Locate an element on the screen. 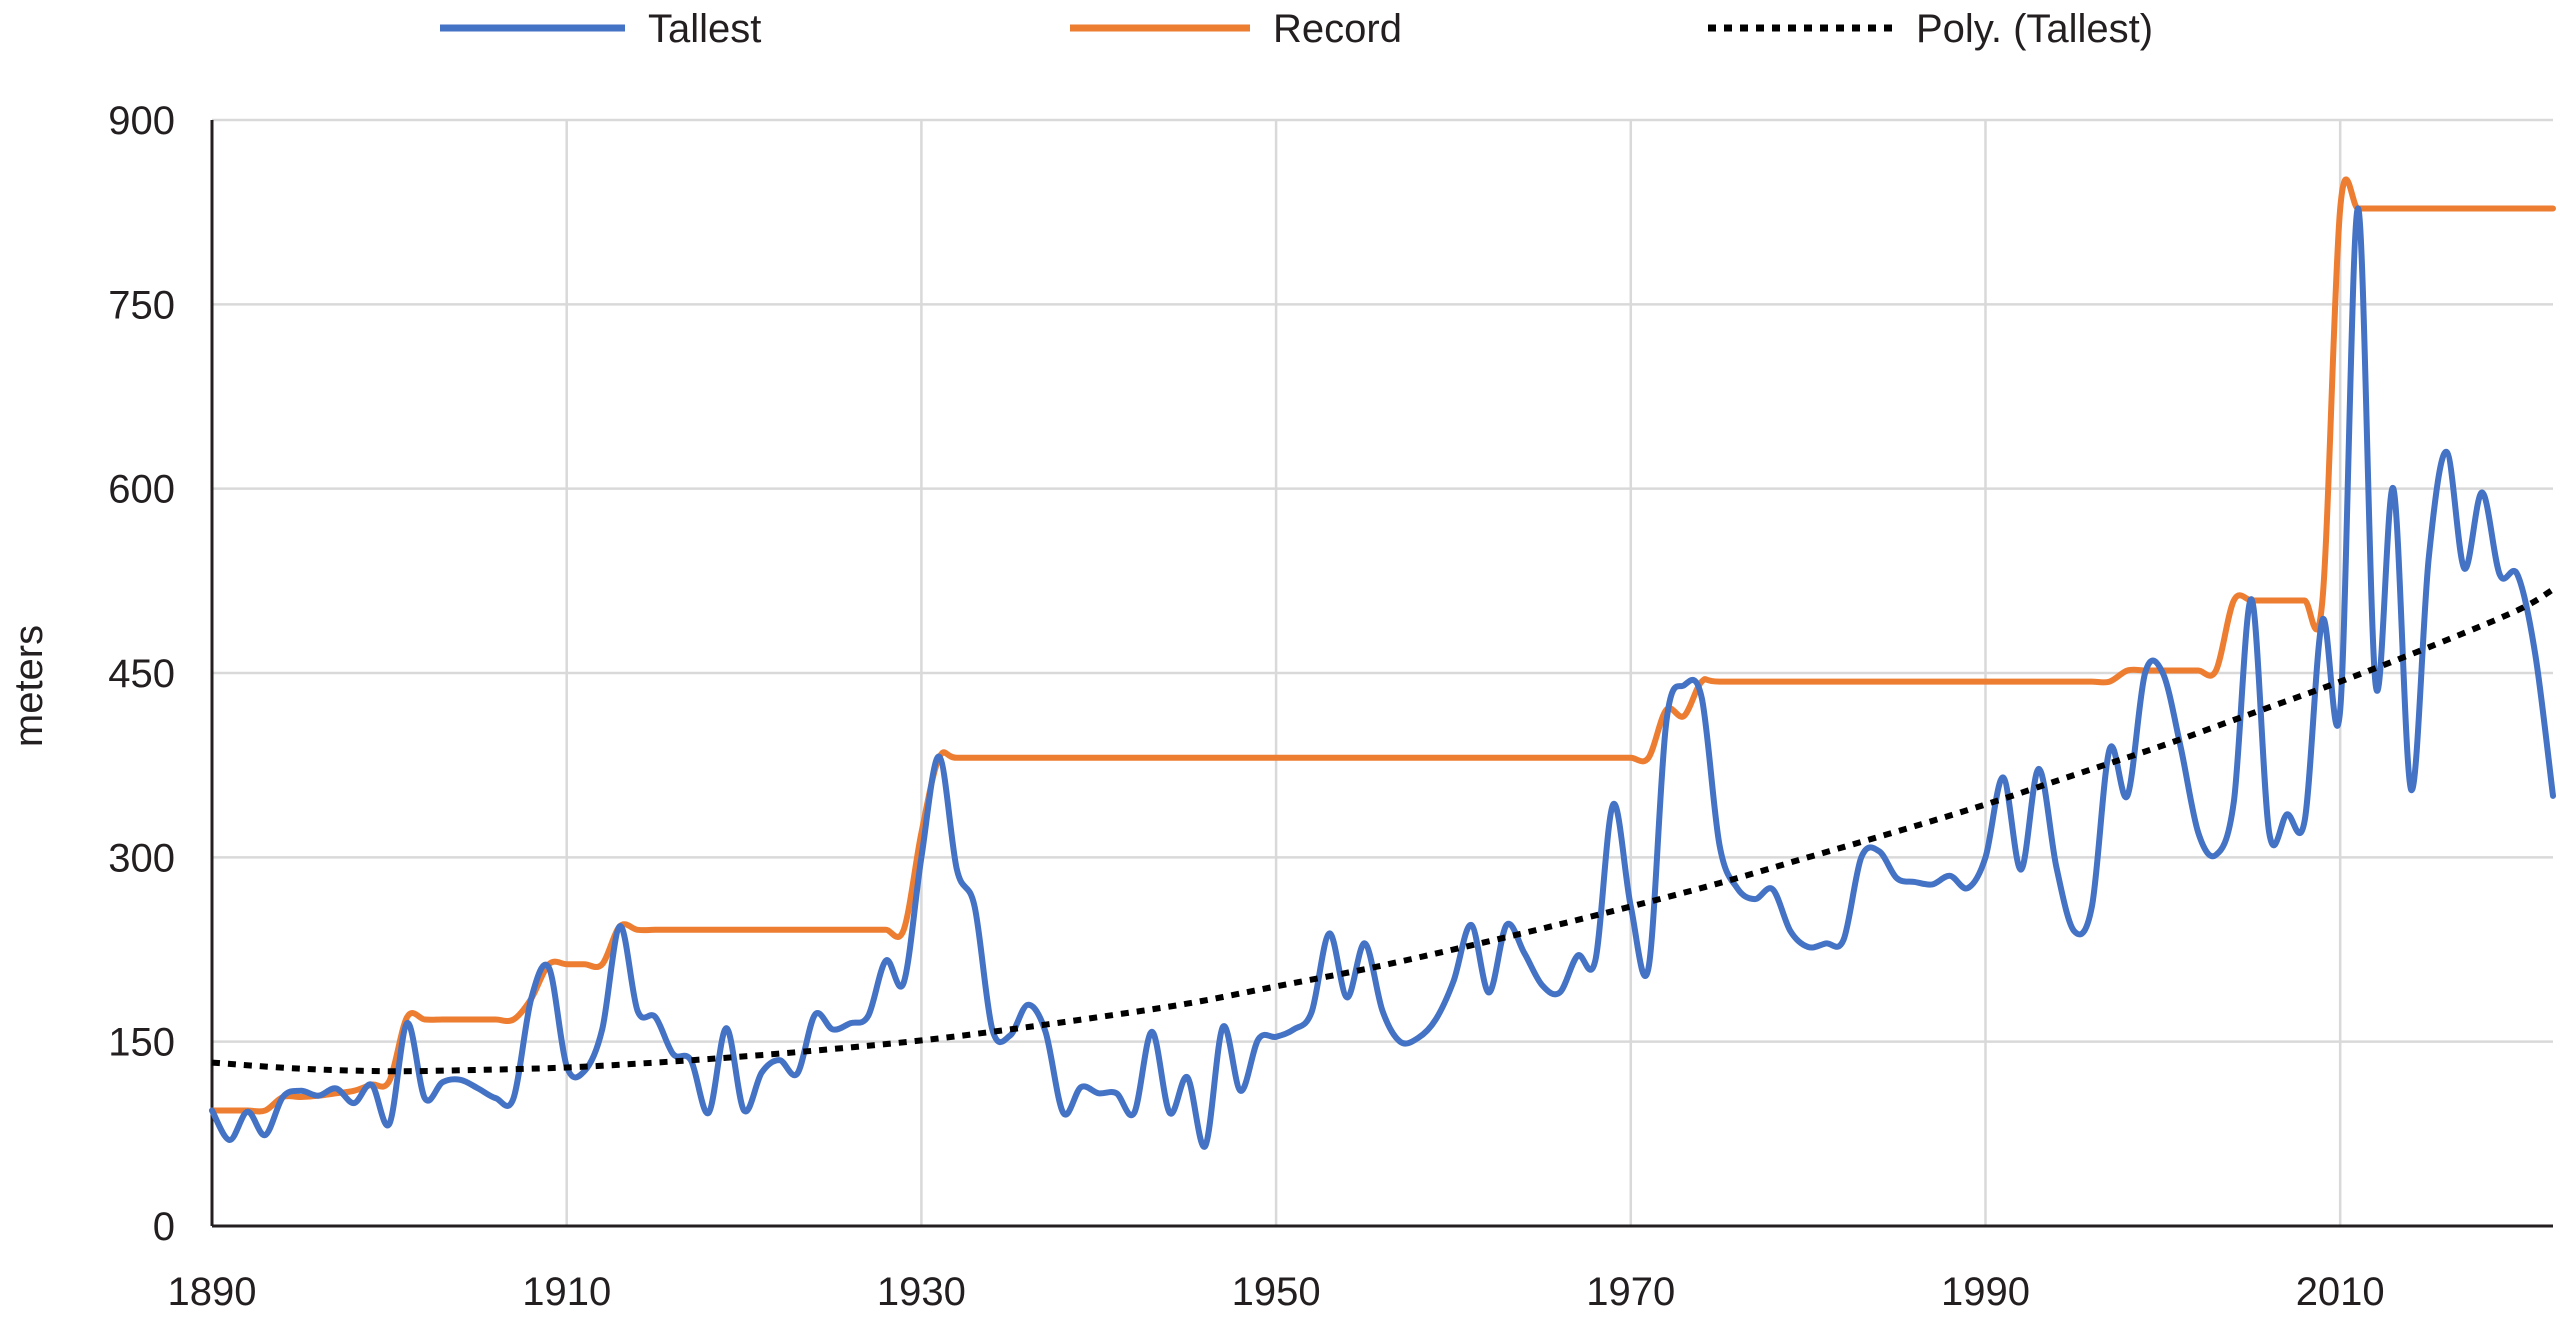 This screenshot has width=2560, height=1320. legend-label-record: Record is located at coordinates (1337, 29).